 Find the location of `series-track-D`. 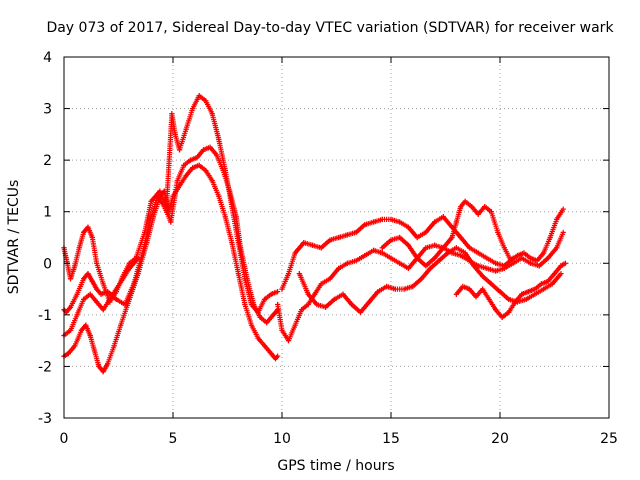

series-track-D is located at coordinates (101, 297).